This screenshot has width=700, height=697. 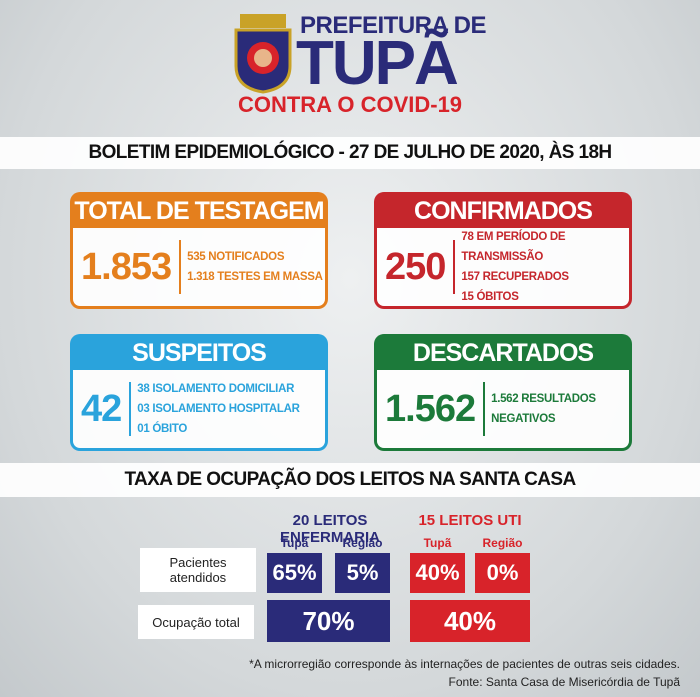 I want to click on group-title: 15 LEITOS UTI, so click(x=470, y=520).